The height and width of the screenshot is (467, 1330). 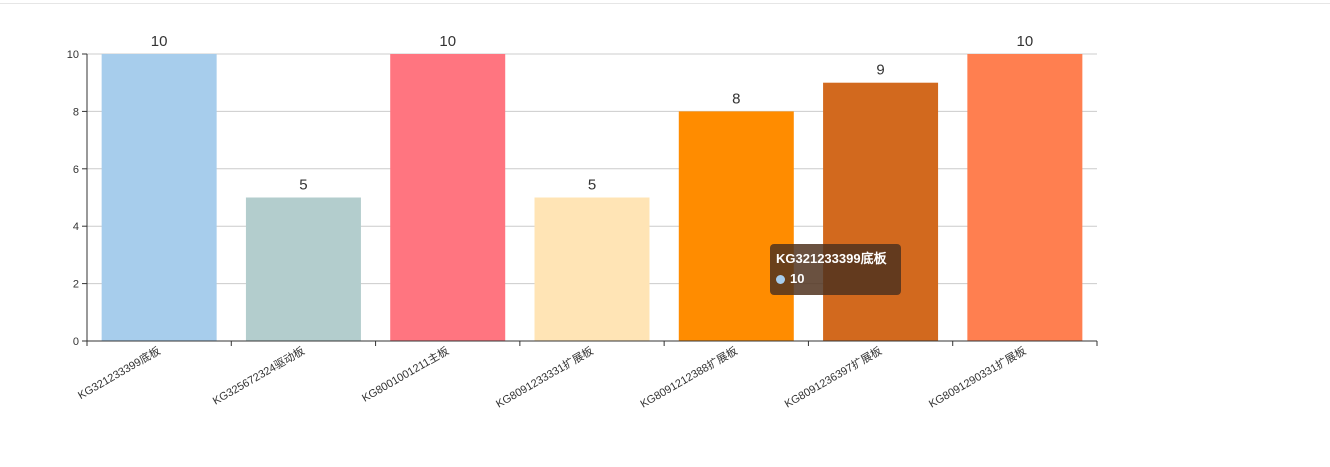 I want to click on x-tick-label: KG8001001211主板, so click(x=405, y=373).